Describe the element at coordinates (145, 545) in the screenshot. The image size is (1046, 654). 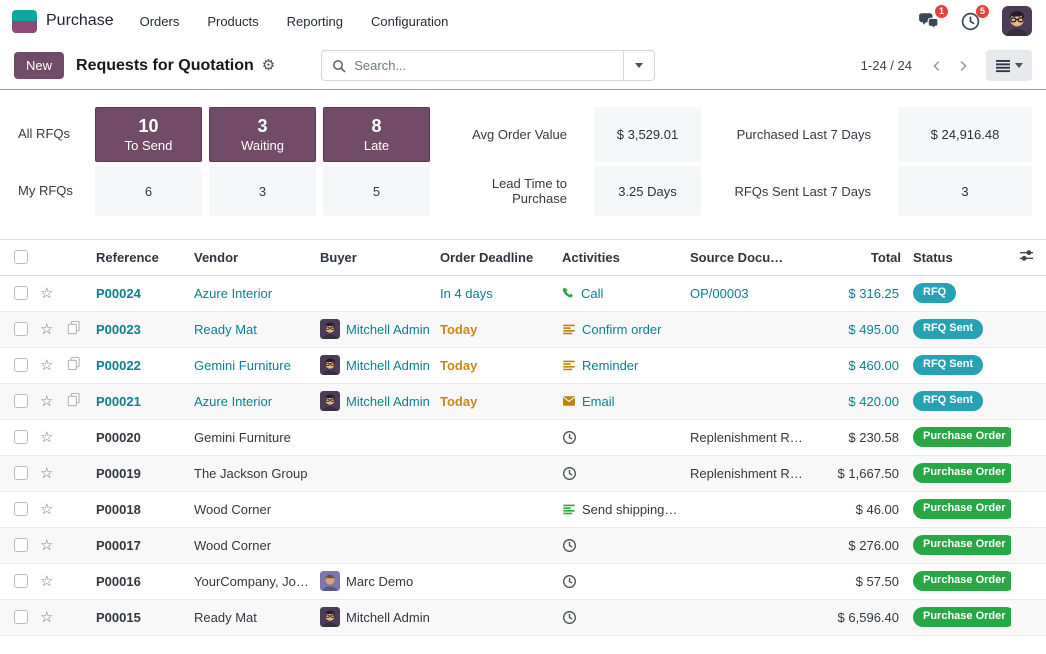
I see `reference-link: P00017` at that location.